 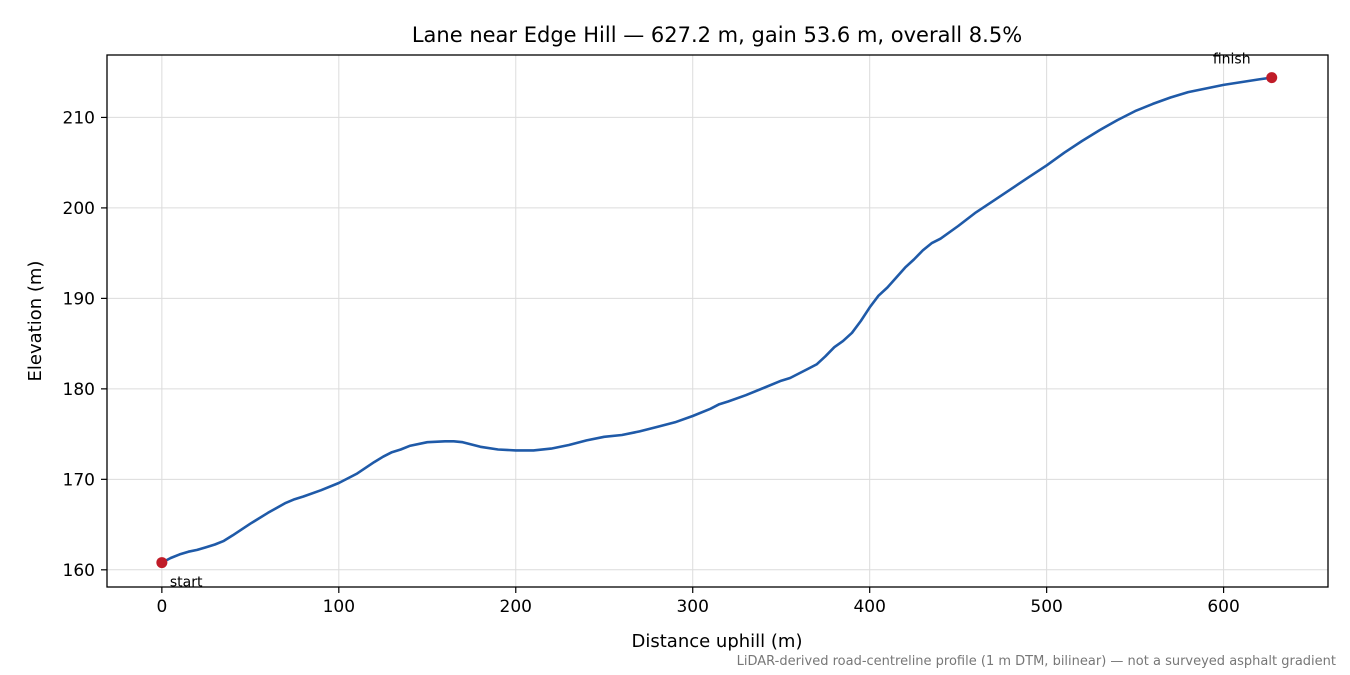 What do you see at coordinates (162, 563) in the screenshot?
I see `start-marker` at bounding box center [162, 563].